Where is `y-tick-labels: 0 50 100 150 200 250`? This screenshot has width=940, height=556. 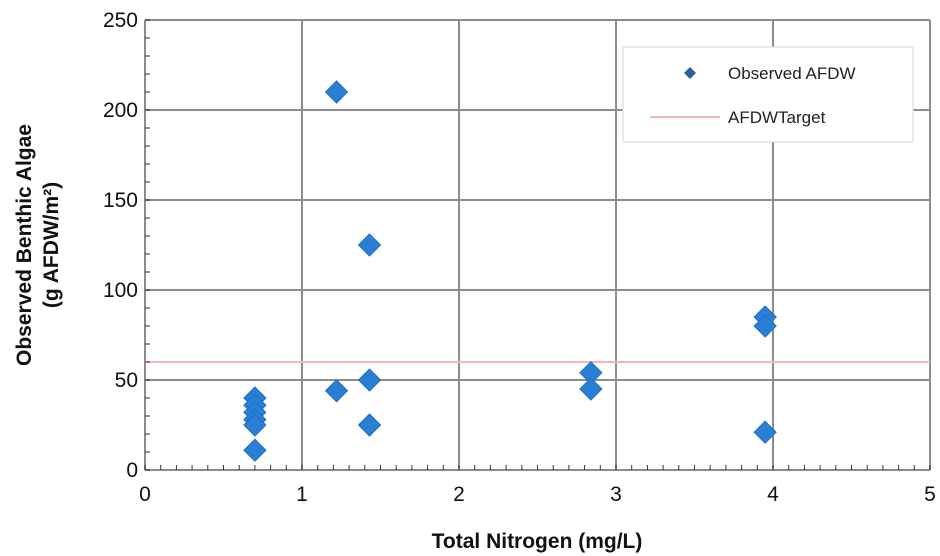 y-tick-labels: 0 50 100 150 200 250 is located at coordinates (120, 245).